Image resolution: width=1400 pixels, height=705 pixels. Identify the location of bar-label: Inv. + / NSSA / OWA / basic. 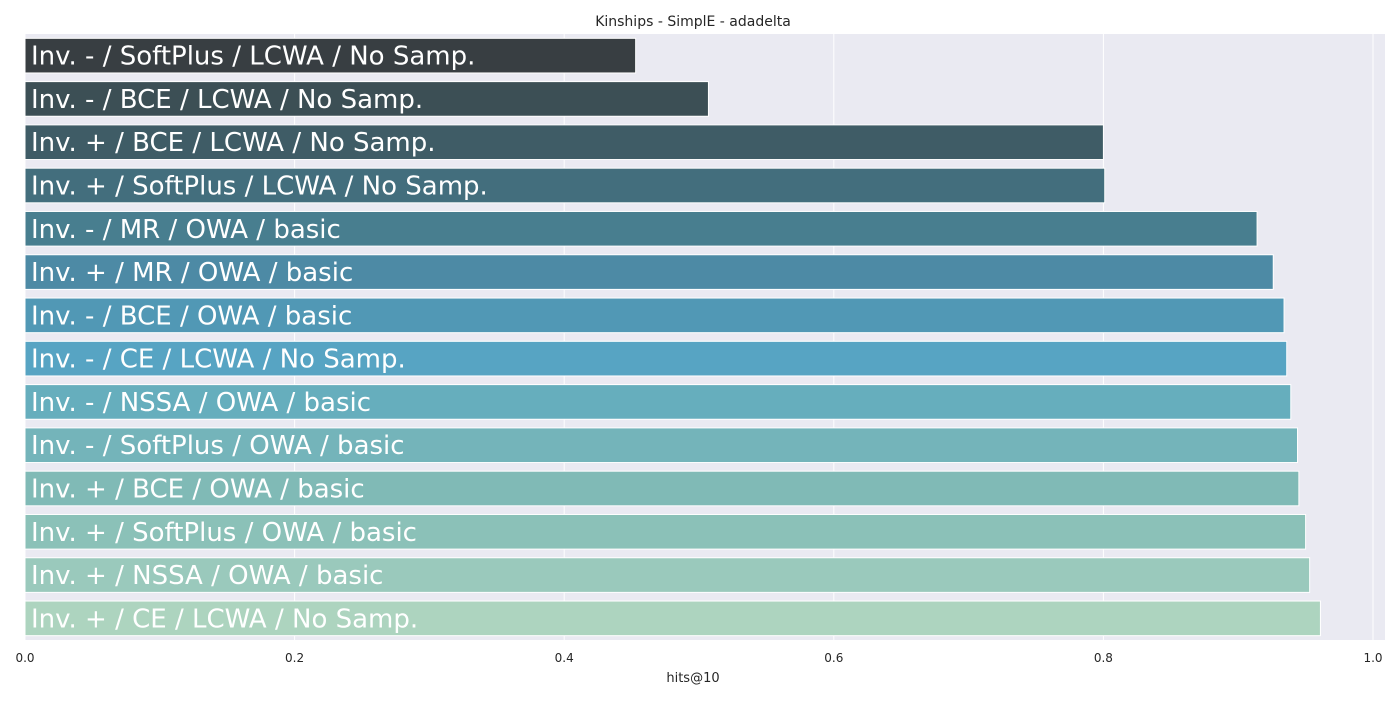
(207, 576).